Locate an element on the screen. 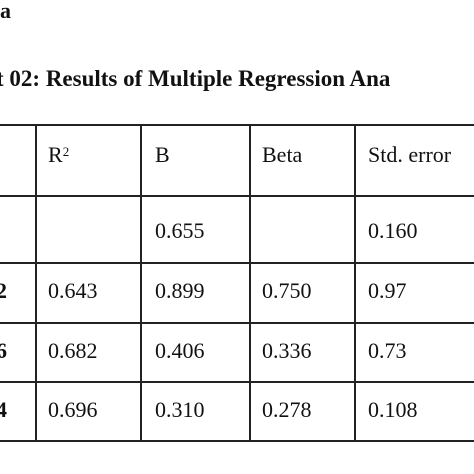  table-cell: 0.97 is located at coordinates (387, 290).